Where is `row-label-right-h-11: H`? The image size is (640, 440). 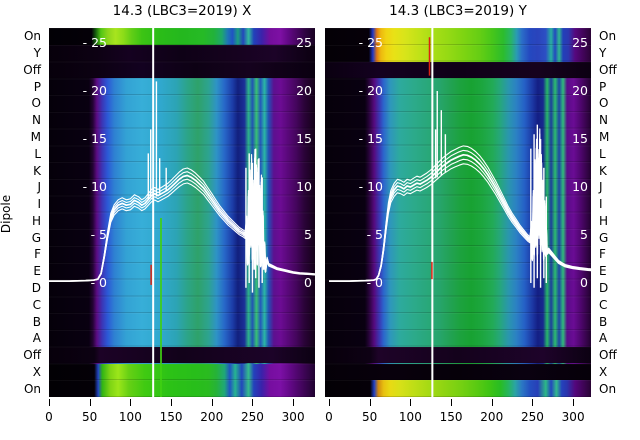 row-label-right-h-11: H is located at coordinates (604, 220).